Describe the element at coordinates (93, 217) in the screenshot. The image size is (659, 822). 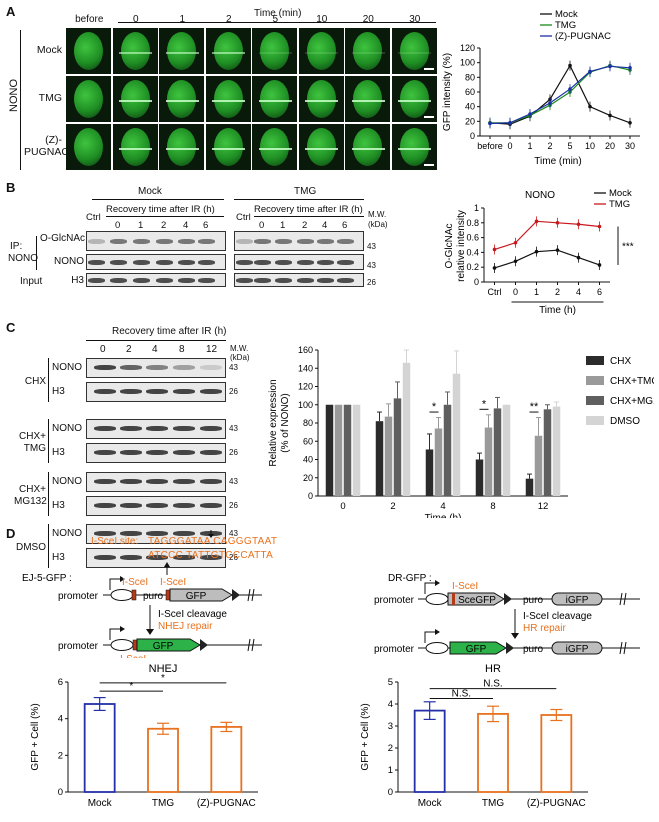
I see `ctrl-label: Ctrl` at that location.